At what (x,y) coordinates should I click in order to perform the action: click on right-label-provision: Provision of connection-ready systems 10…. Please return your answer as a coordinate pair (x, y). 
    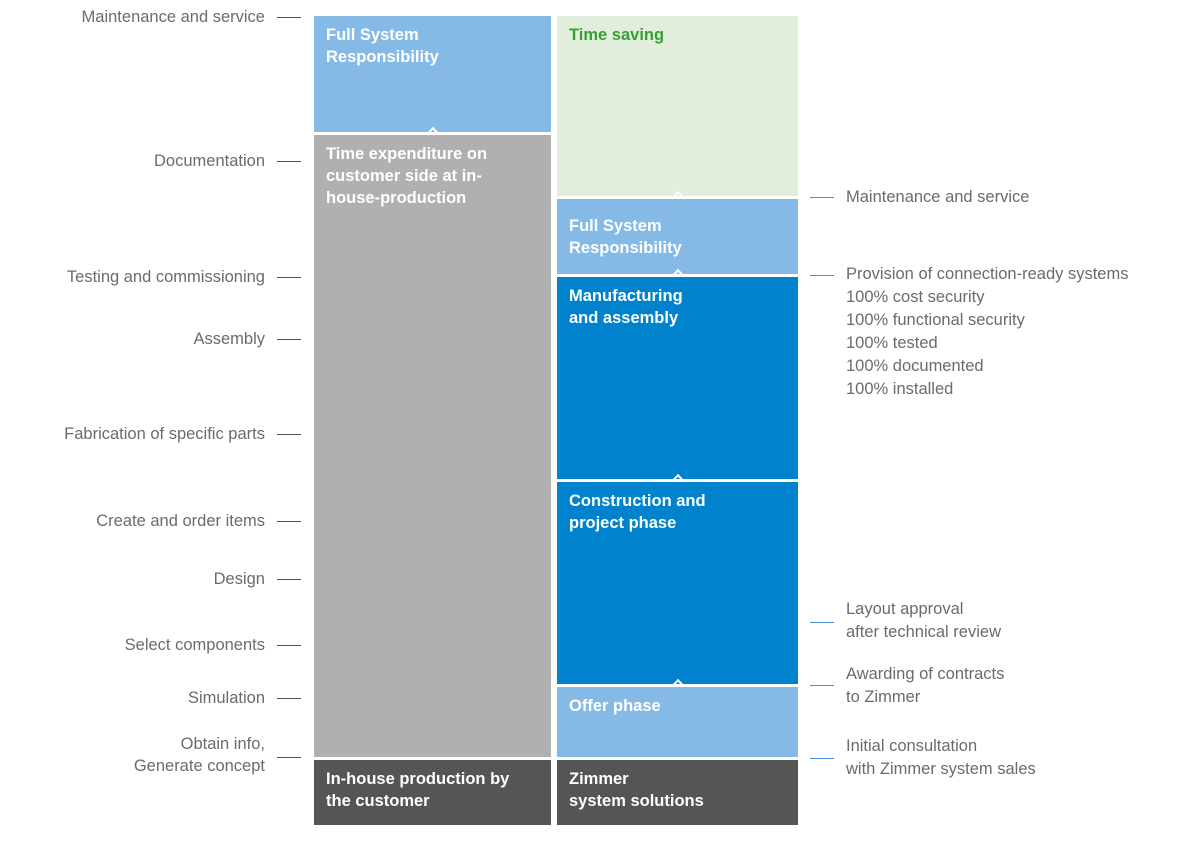
    Looking at the image, I should click on (987, 331).